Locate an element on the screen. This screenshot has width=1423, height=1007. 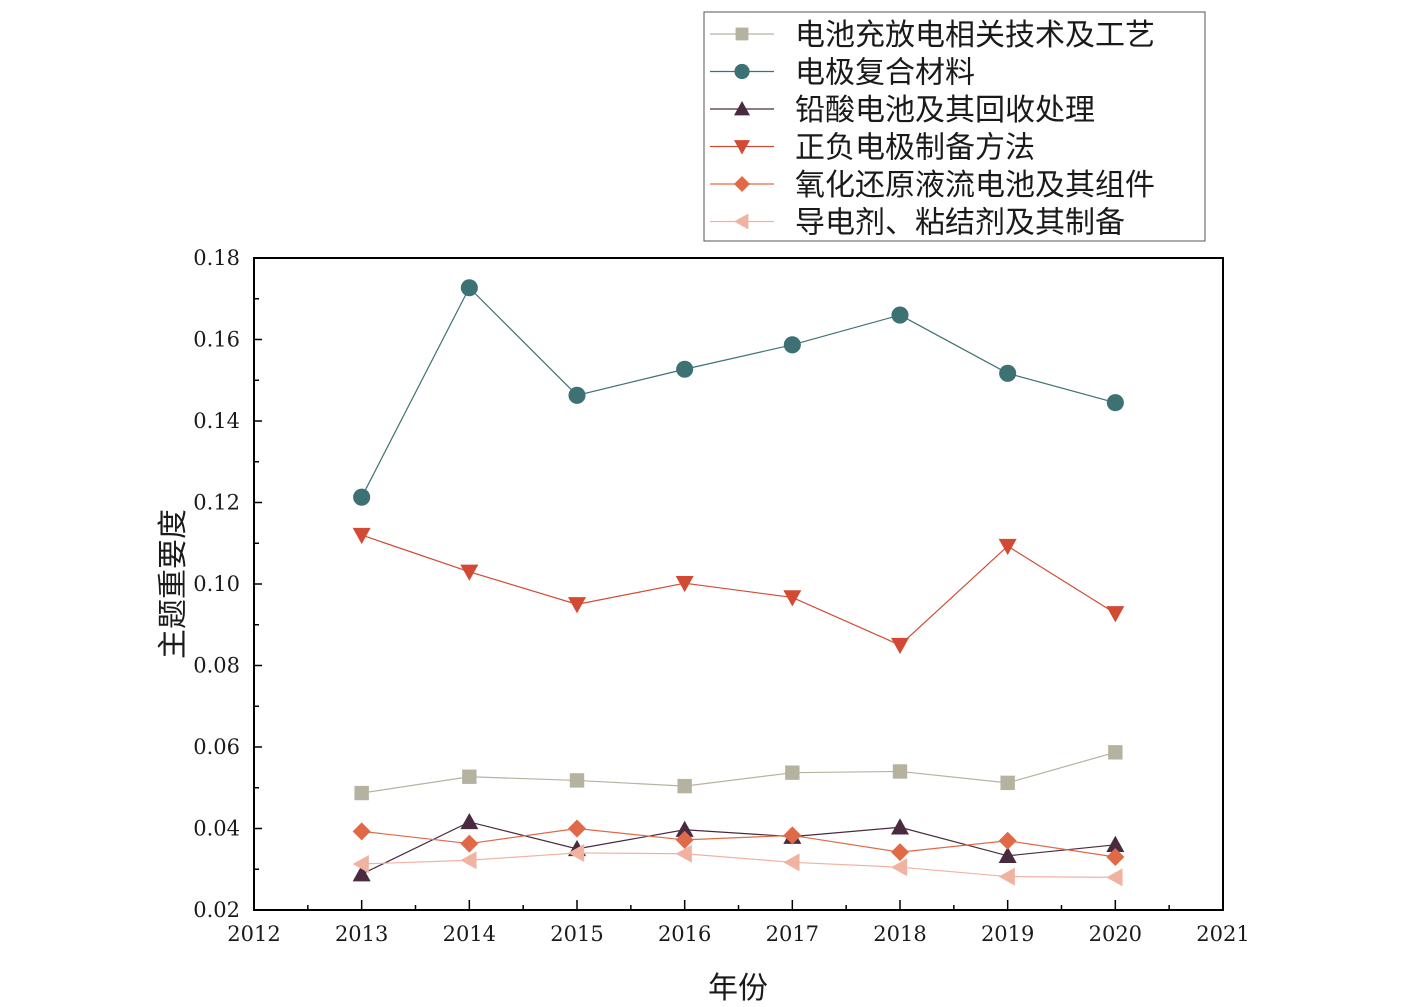
legend-label: 导电剂、粘结剂及其制备 is located at coordinates (960, 223).